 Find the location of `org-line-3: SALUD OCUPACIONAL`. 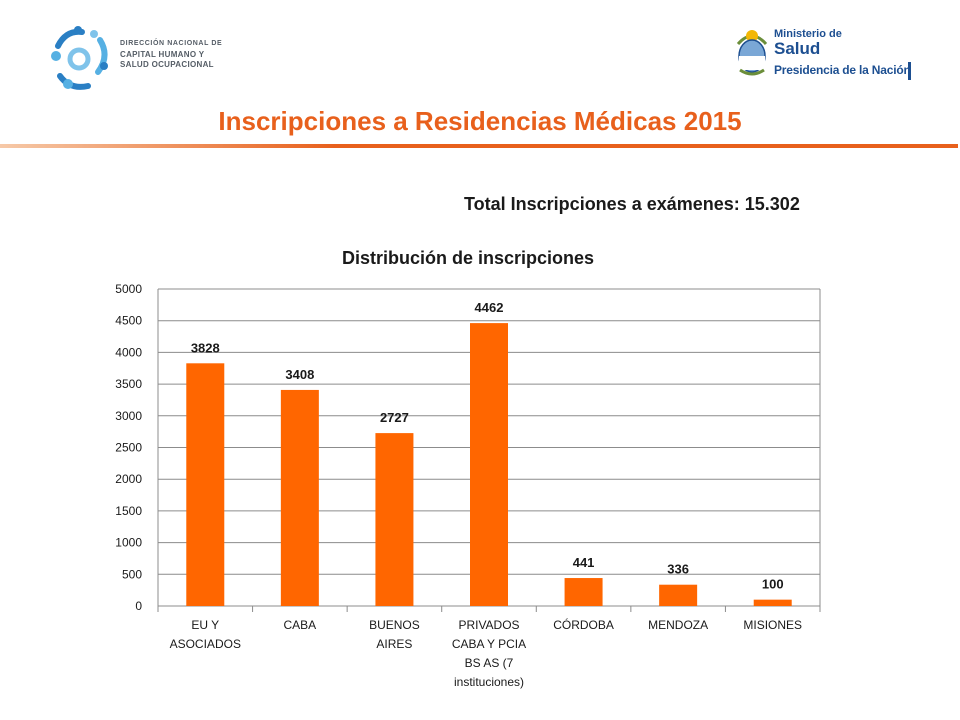

org-line-3: SALUD OCUPACIONAL is located at coordinates (167, 64).